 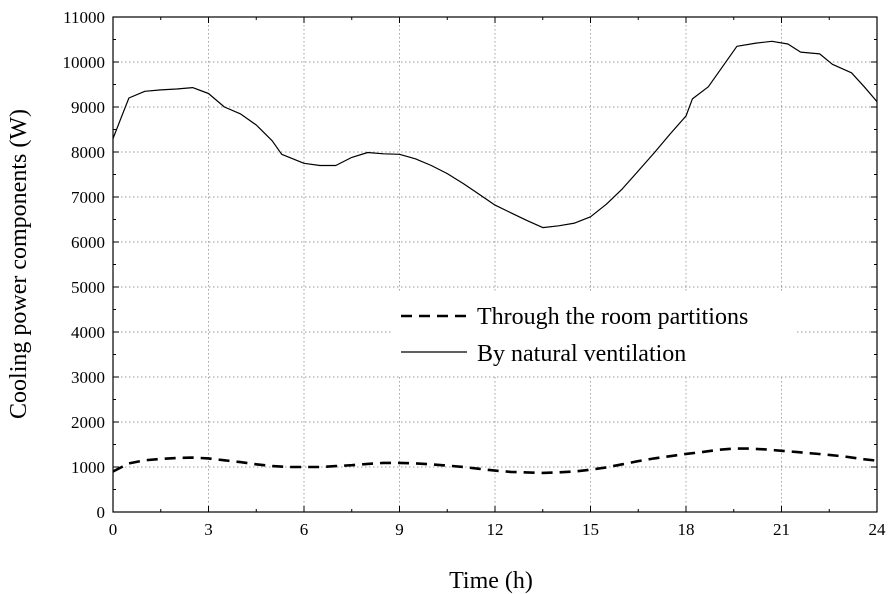 I want to click on x-tick-label: 15, so click(x=590, y=529).